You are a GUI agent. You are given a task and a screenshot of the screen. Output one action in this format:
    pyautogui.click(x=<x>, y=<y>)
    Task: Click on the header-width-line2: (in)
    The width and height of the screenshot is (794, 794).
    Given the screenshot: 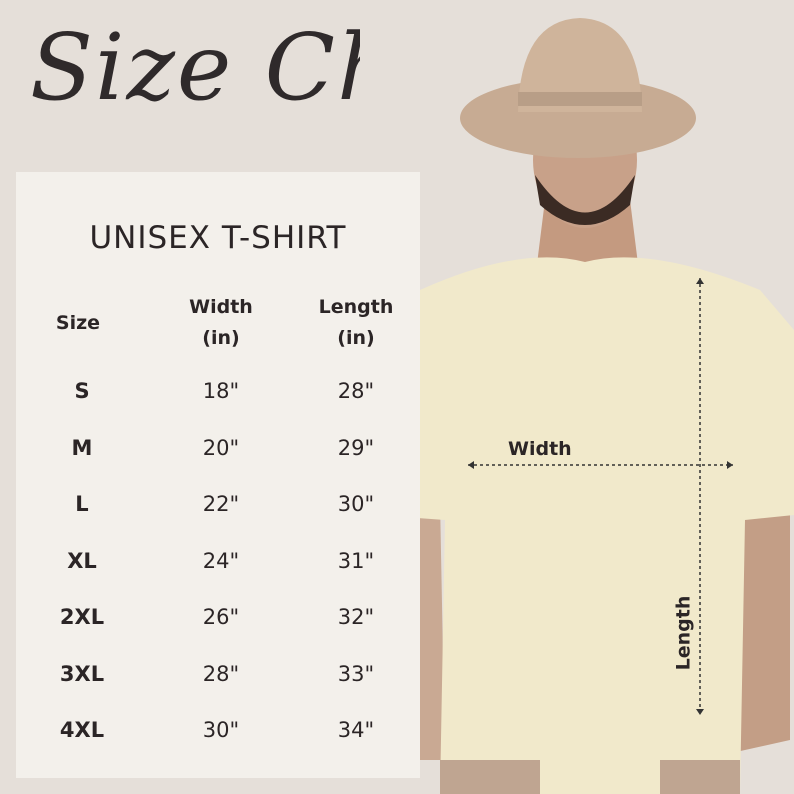 What is the action you would take?
    pyautogui.click(x=221, y=338)
    